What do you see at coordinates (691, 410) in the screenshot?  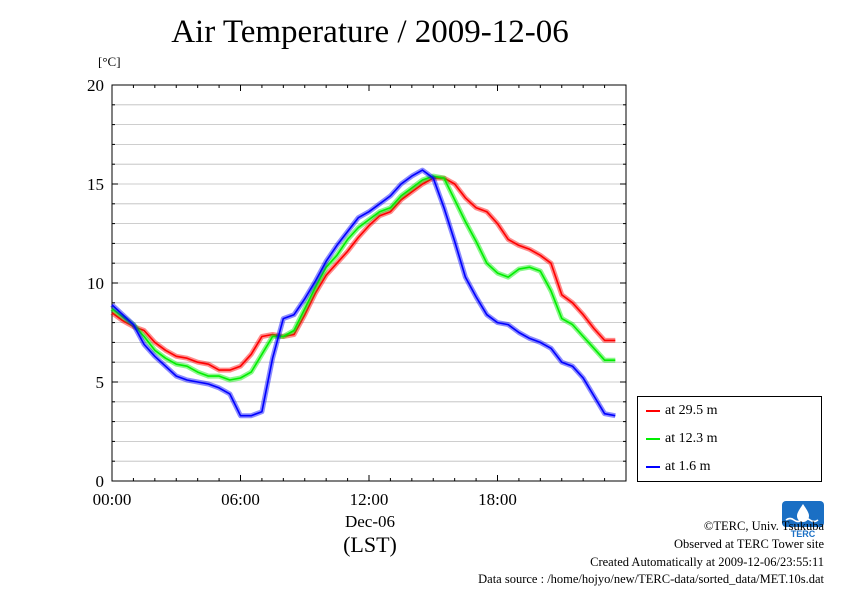 I see `legend-label-29-5m: at 29.5 m` at bounding box center [691, 410].